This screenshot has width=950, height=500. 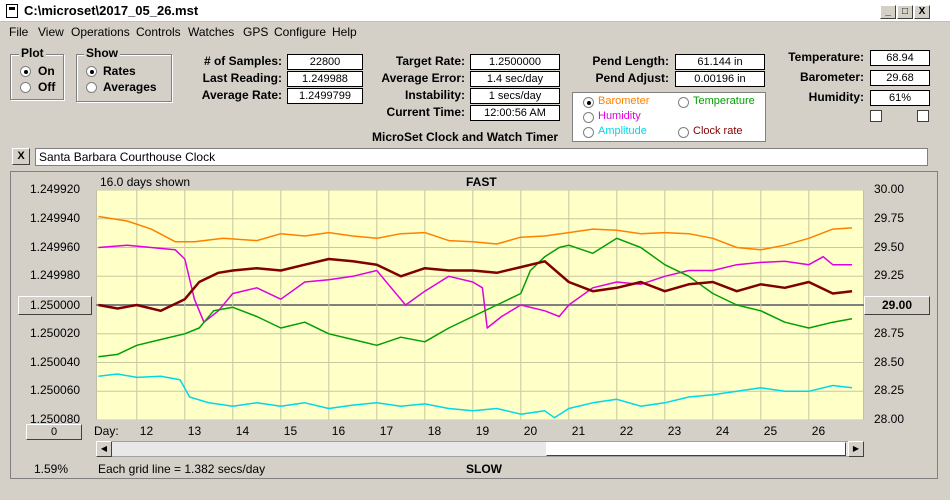 What do you see at coordinates (430, 61) in the screenshot?
I see `target-rate-label: Target Rate:` at bounding box center [430, 61].